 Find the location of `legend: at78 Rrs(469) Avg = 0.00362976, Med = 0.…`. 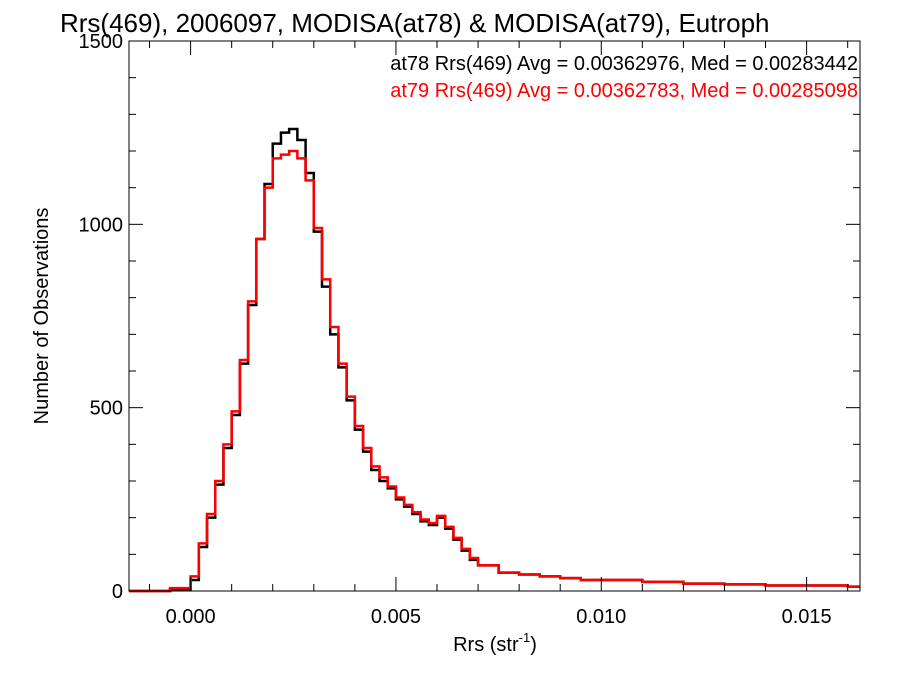

legend: at78 Rrs(469) Avg = 0.00362976, Med = 0.… is located at coordinates (624, 77).